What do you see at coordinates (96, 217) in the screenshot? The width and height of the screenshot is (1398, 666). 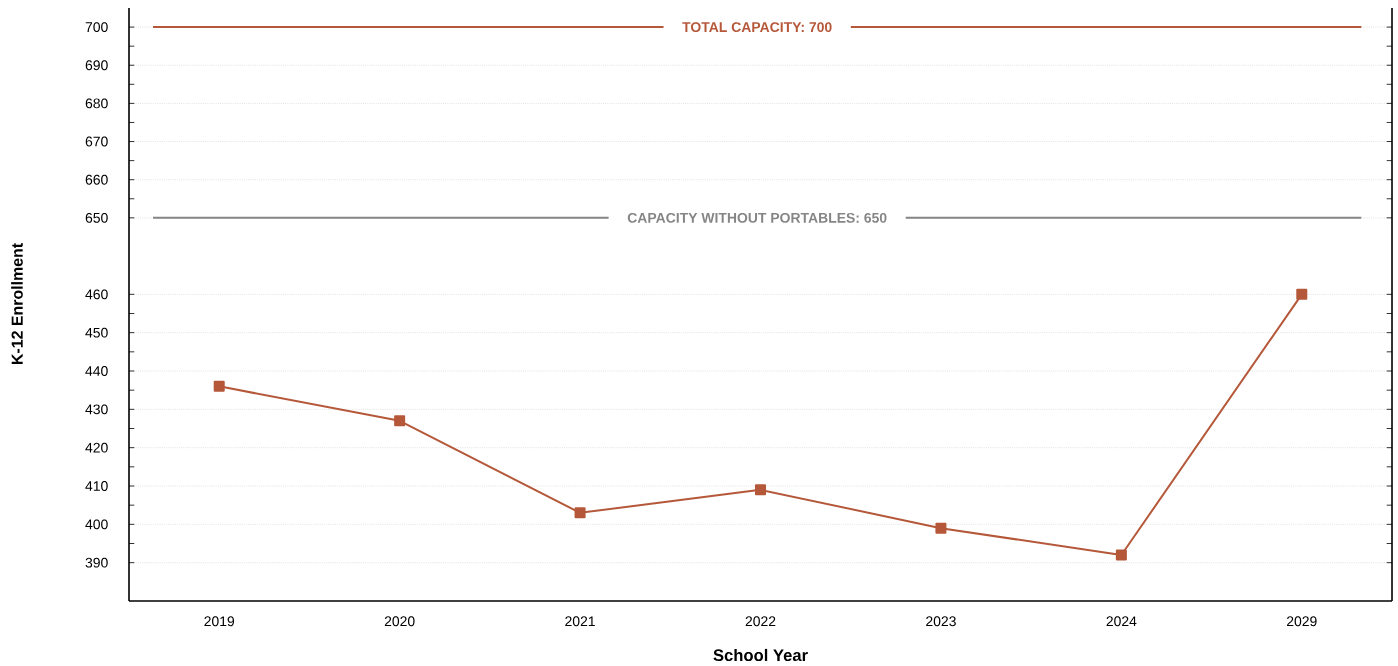 I see `y-tick-label: 650` at bounding box center [96, 217].